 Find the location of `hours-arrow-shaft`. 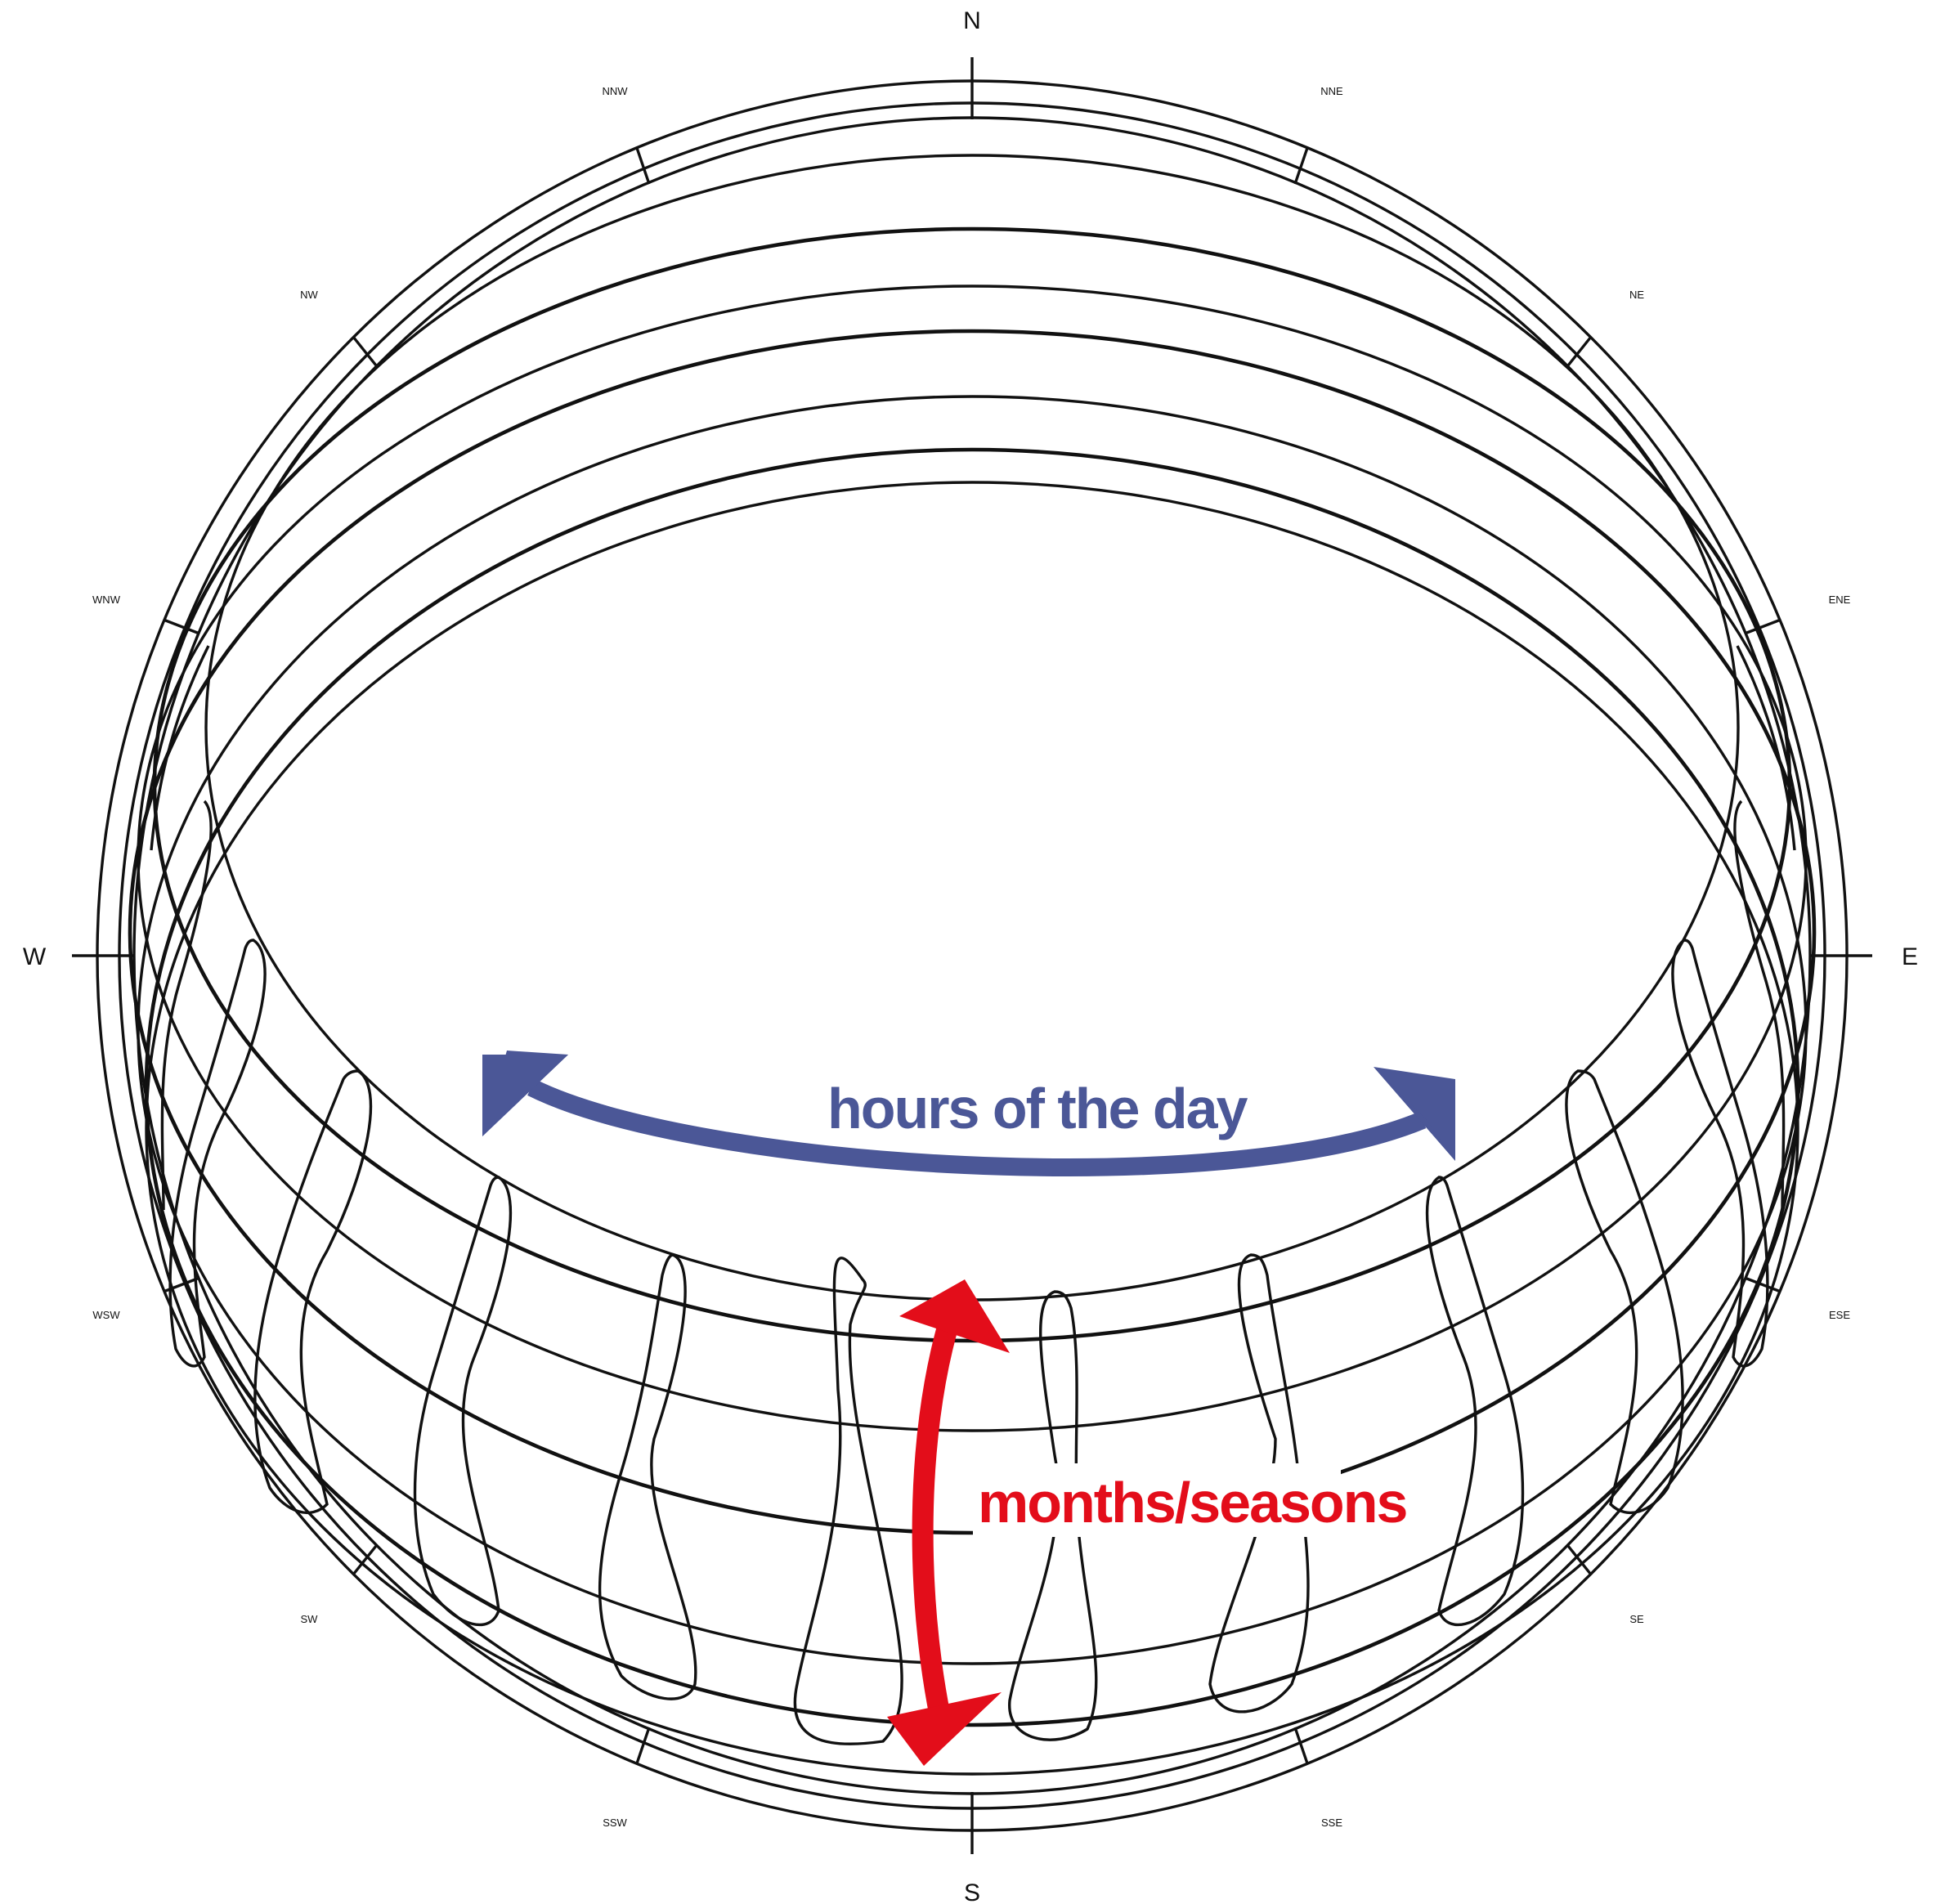

hours-arrow-shaft is located at coordinates (977, 1128).